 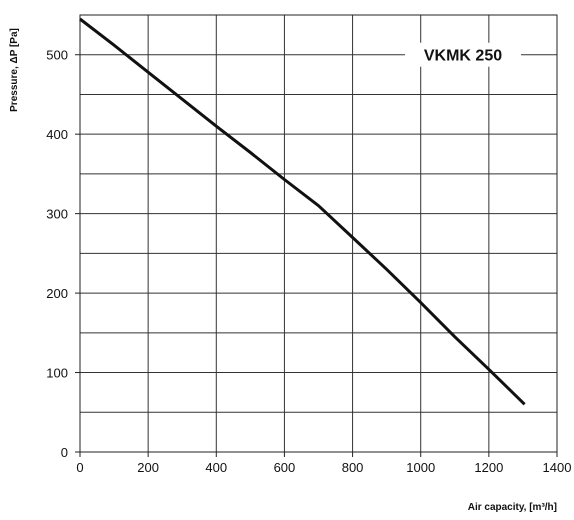 What do you see at coordinates (57, 293) in the screenshot?
I see `y-tick-label: 200` at bounding box center [57, 293].